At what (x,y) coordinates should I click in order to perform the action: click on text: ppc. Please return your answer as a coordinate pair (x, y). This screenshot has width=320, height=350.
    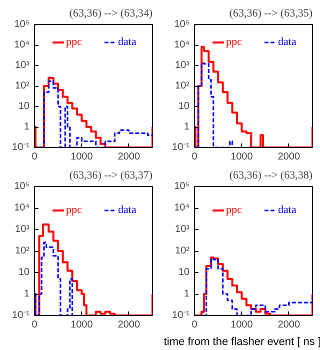
    Looking at the image, I should click on (234, 210).